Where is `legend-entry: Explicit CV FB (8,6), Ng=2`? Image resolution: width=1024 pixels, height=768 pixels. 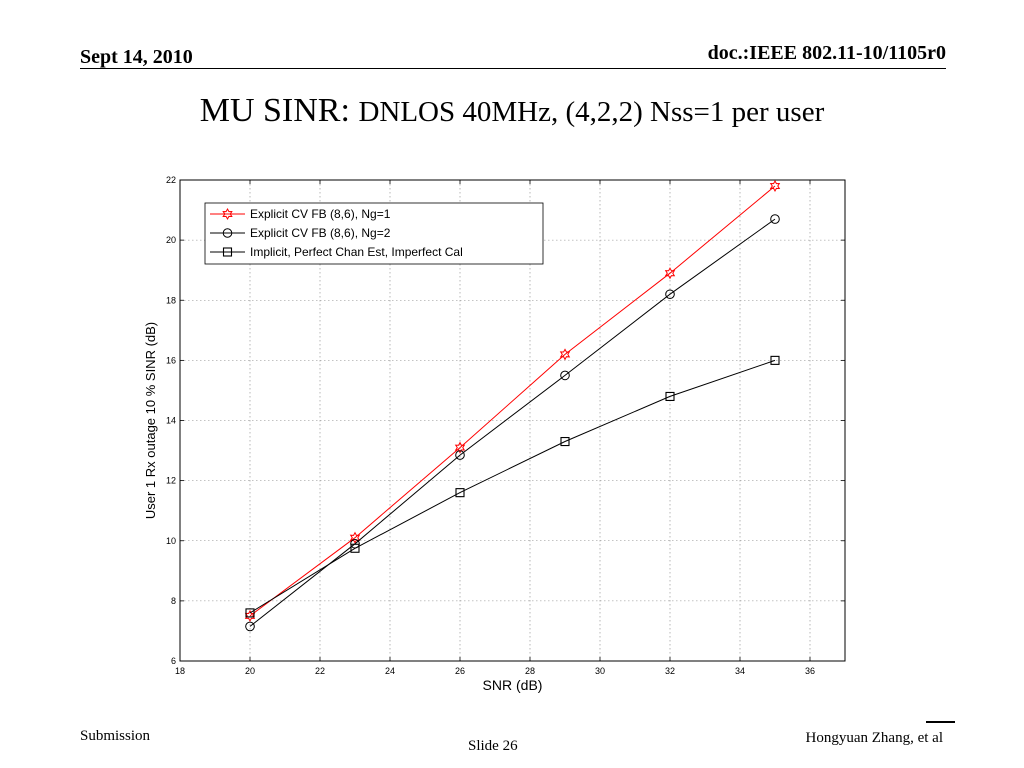 legend-entry: Explicit CV FB (8,6), Ng=2 is located at coordinates (300, 233).